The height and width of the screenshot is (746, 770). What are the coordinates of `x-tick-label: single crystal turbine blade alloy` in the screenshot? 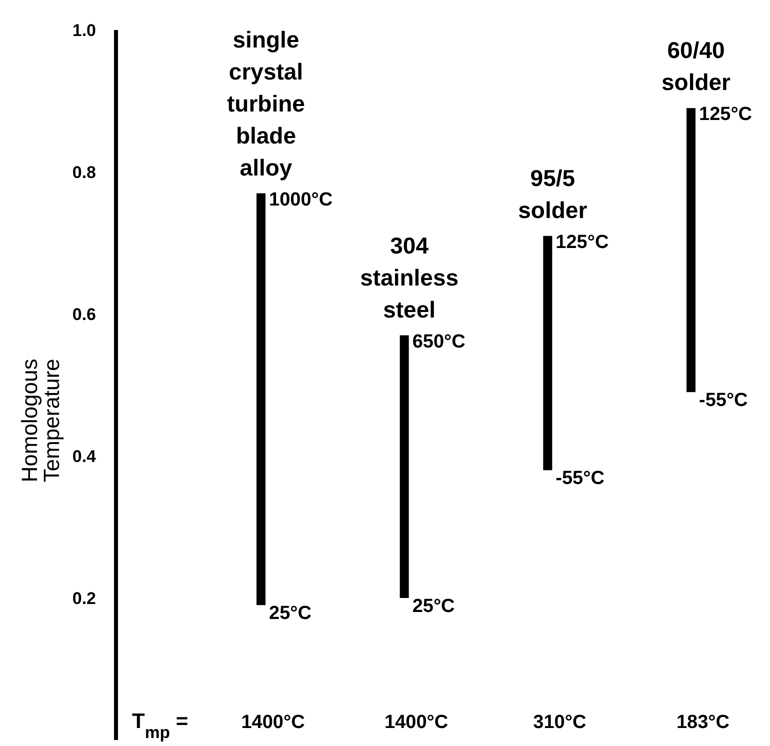 It's located at (266, 103).